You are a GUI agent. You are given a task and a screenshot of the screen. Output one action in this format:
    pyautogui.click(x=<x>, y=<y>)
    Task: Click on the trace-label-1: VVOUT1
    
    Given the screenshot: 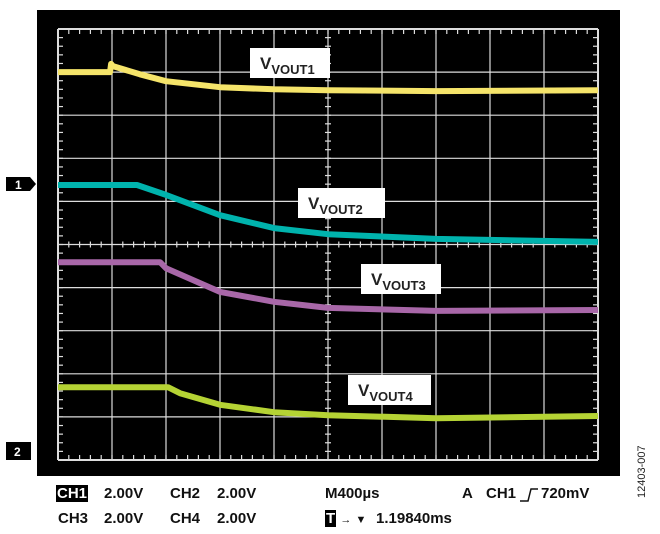 What is the action you would take?
    pyautogui.click(x=290, y=63)
    